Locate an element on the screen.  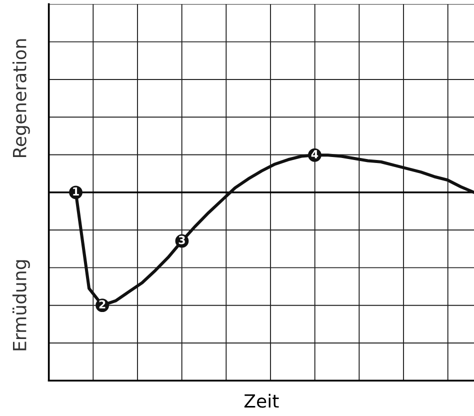
annotation: 4 is located at coordinates (314, 154).